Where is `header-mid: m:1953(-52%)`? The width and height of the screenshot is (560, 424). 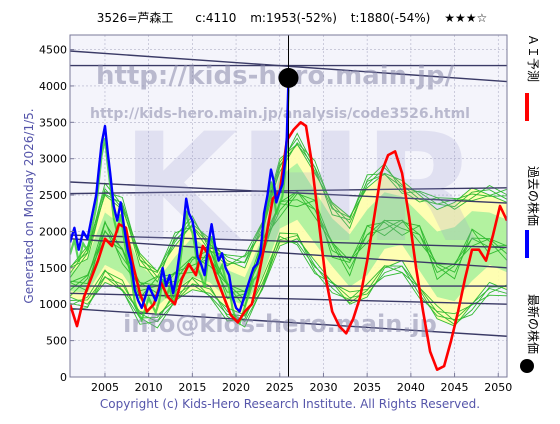
header-mid: m:1953(-52%) is located at coordinates (293, 18).